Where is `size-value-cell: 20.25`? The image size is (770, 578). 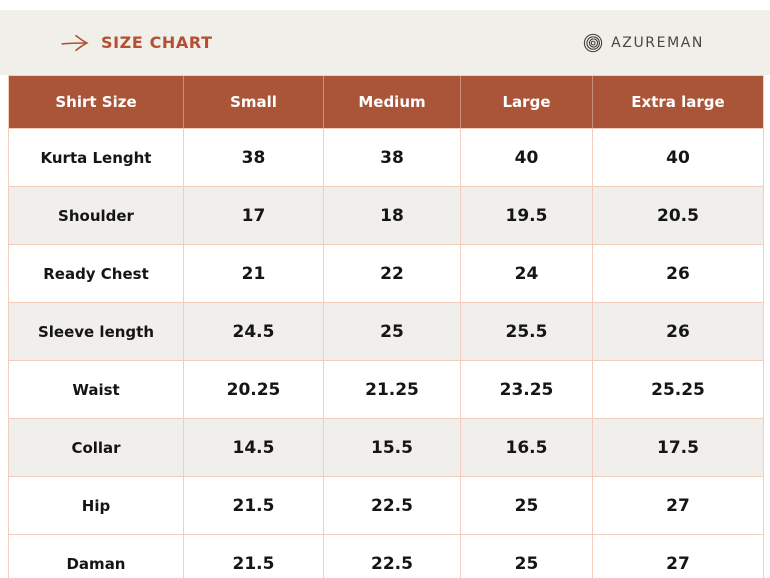 size-value-cell: 20.25 is located at coordinates (253, 389).